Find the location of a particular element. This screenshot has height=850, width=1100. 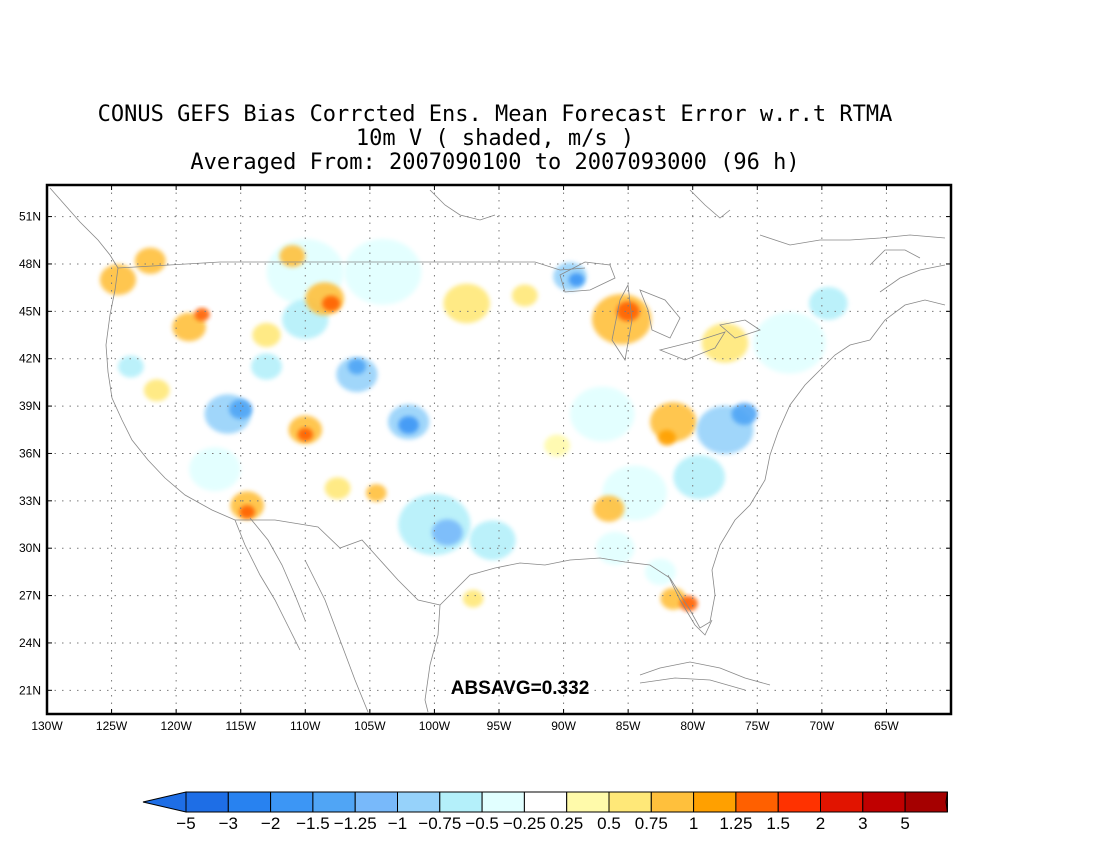

lon-tick-label: 125W is located at coordinates (112, 726).